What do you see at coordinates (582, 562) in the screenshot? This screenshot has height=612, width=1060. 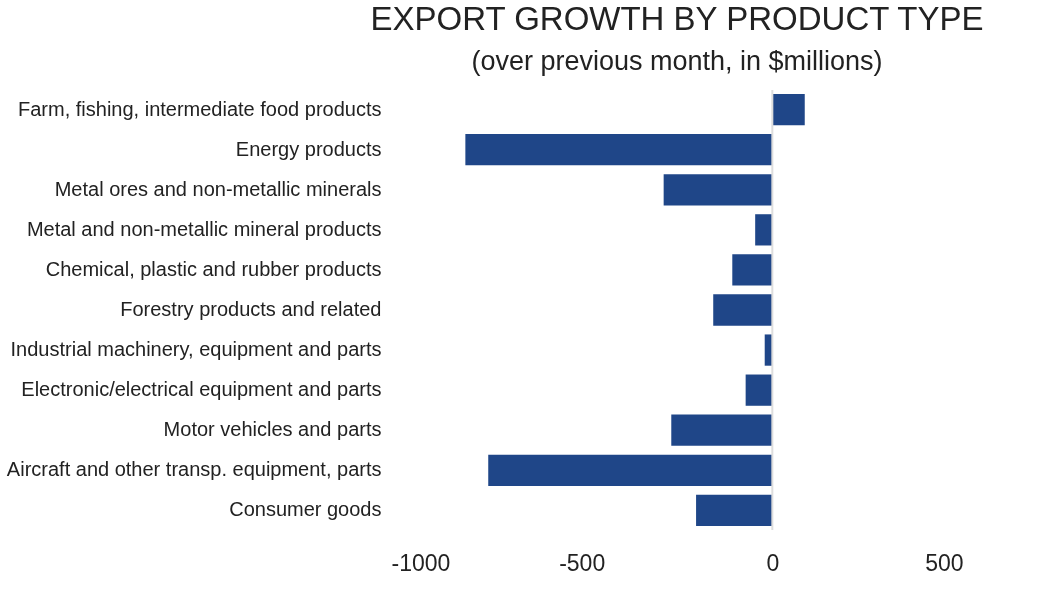 I see `x-tick-label: -500` at bounding box center [582, 562].